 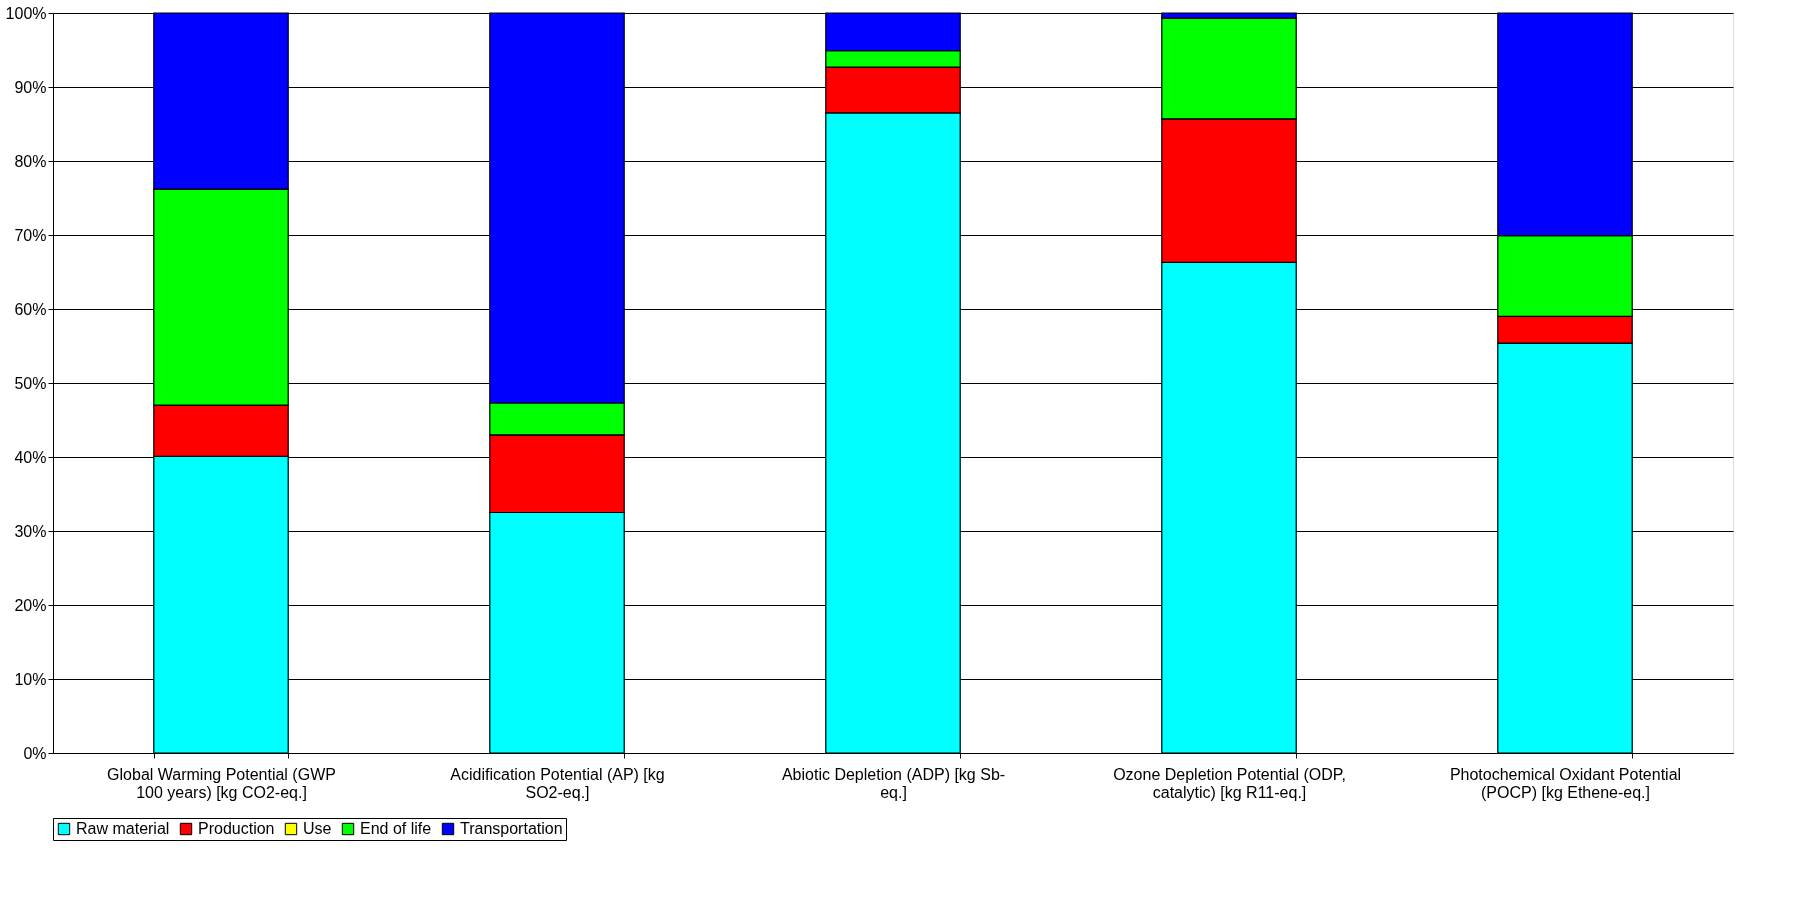 What do you see at coordinates (30, 235) in the screenshot?
I see `y-tick-label: 70%` at bounding box center [30, 235].